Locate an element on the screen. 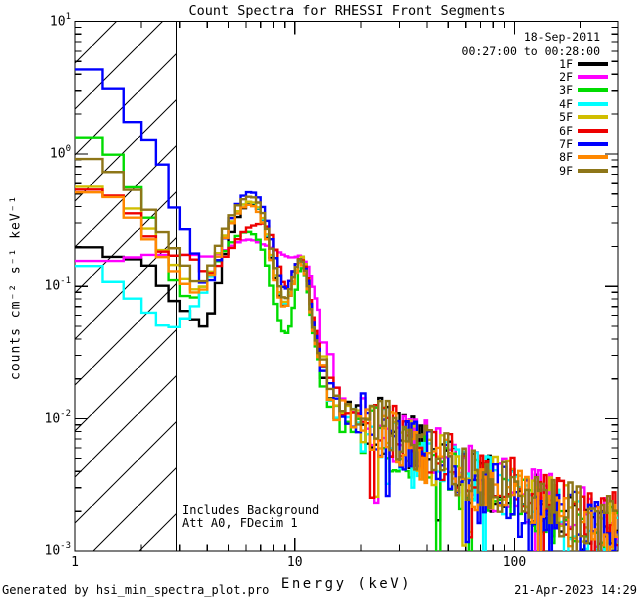 This screenshot has width=640, height=600. render-timestamp: 21-Apr-2023 14:29 is located at coordinates (575, 590).